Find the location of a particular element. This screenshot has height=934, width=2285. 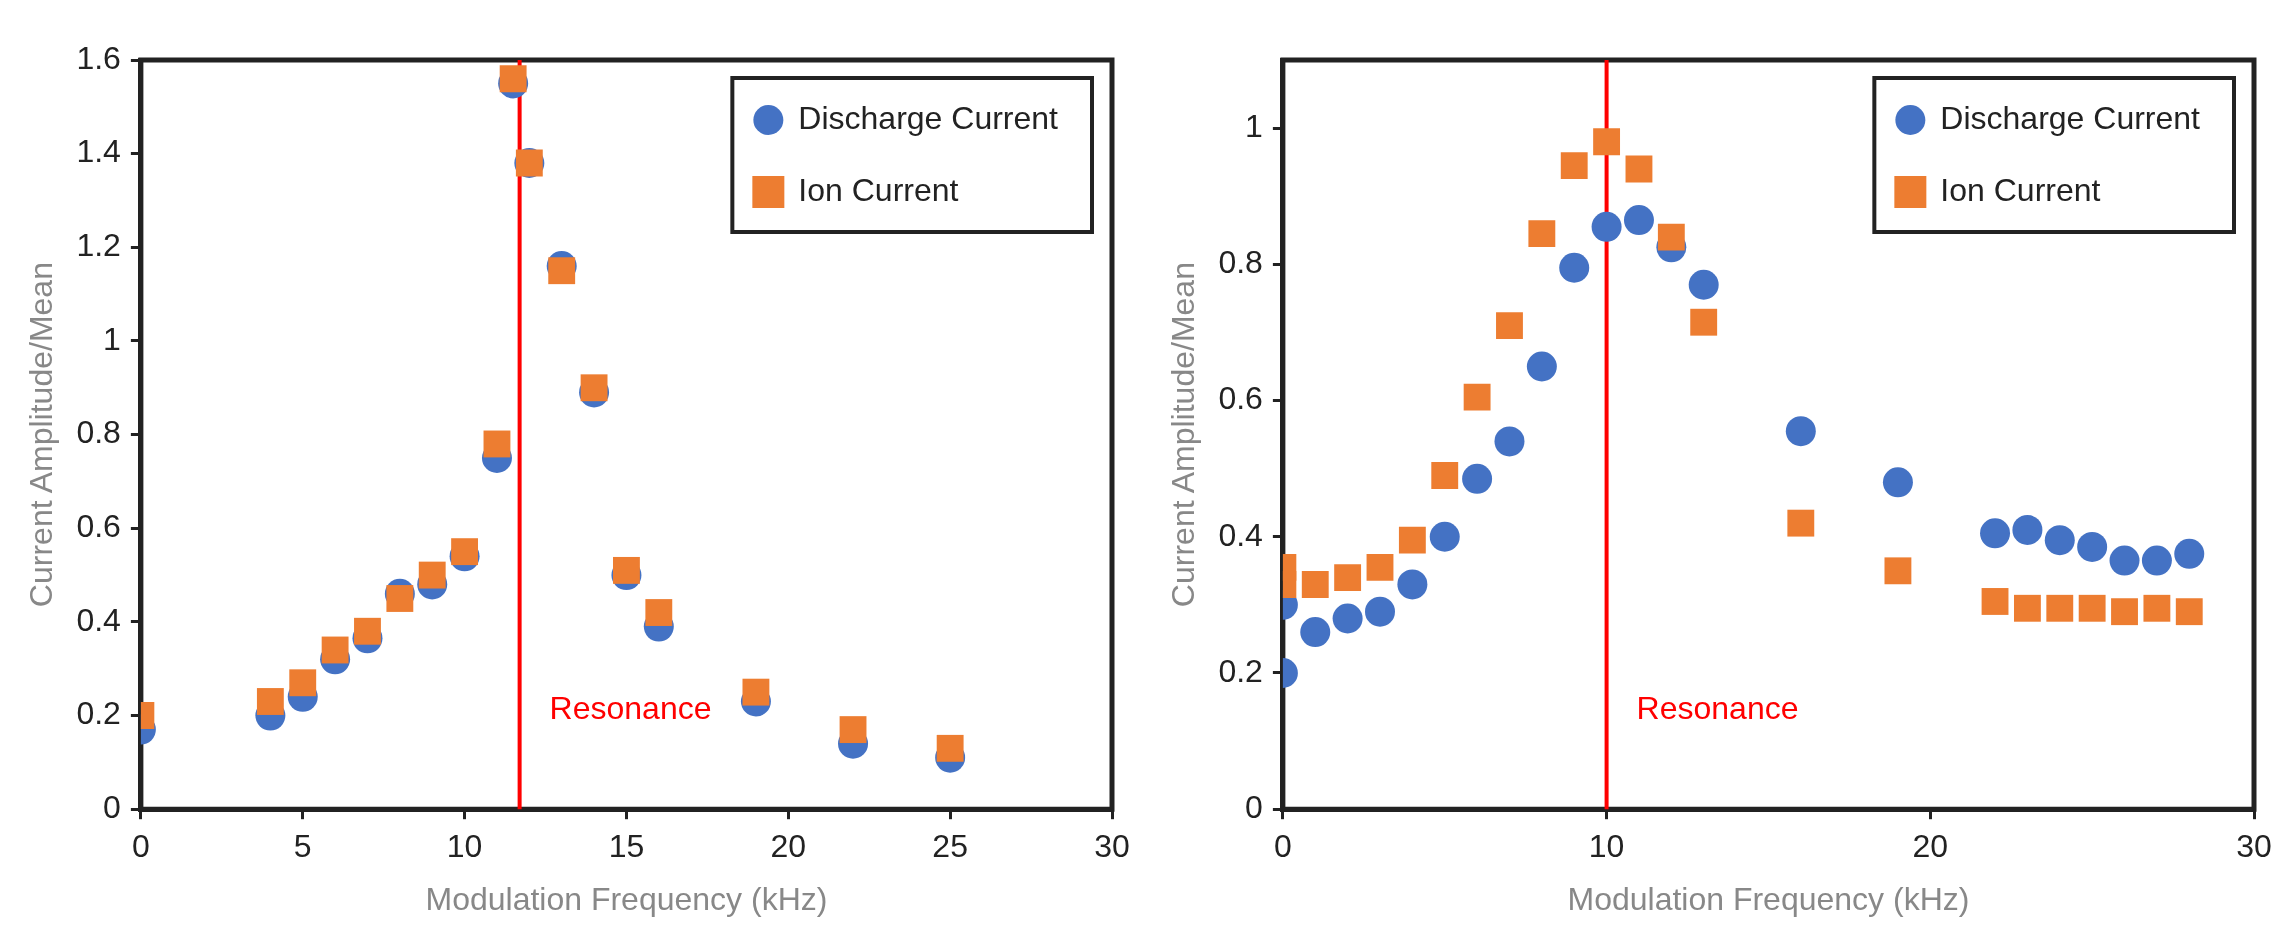

x-tick-label: 25 is located at coordinates (950, 846).